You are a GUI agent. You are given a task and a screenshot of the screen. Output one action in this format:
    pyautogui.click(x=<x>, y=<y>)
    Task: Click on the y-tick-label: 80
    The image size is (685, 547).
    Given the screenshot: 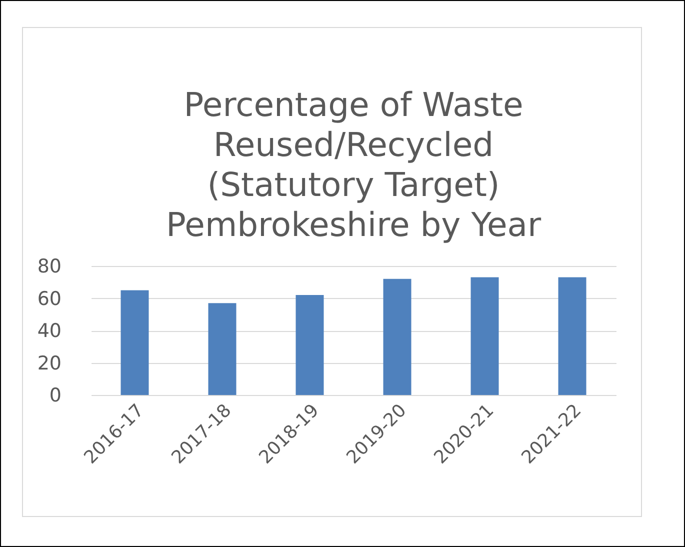 What is the action you would take?
    pyautogui.click(x=49, y=267)
    